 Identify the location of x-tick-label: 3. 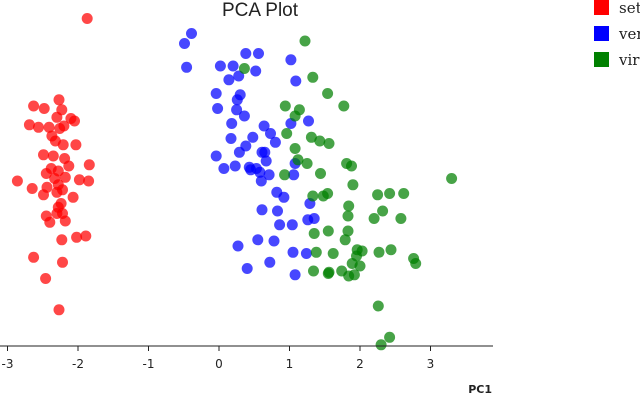
(431, 364).